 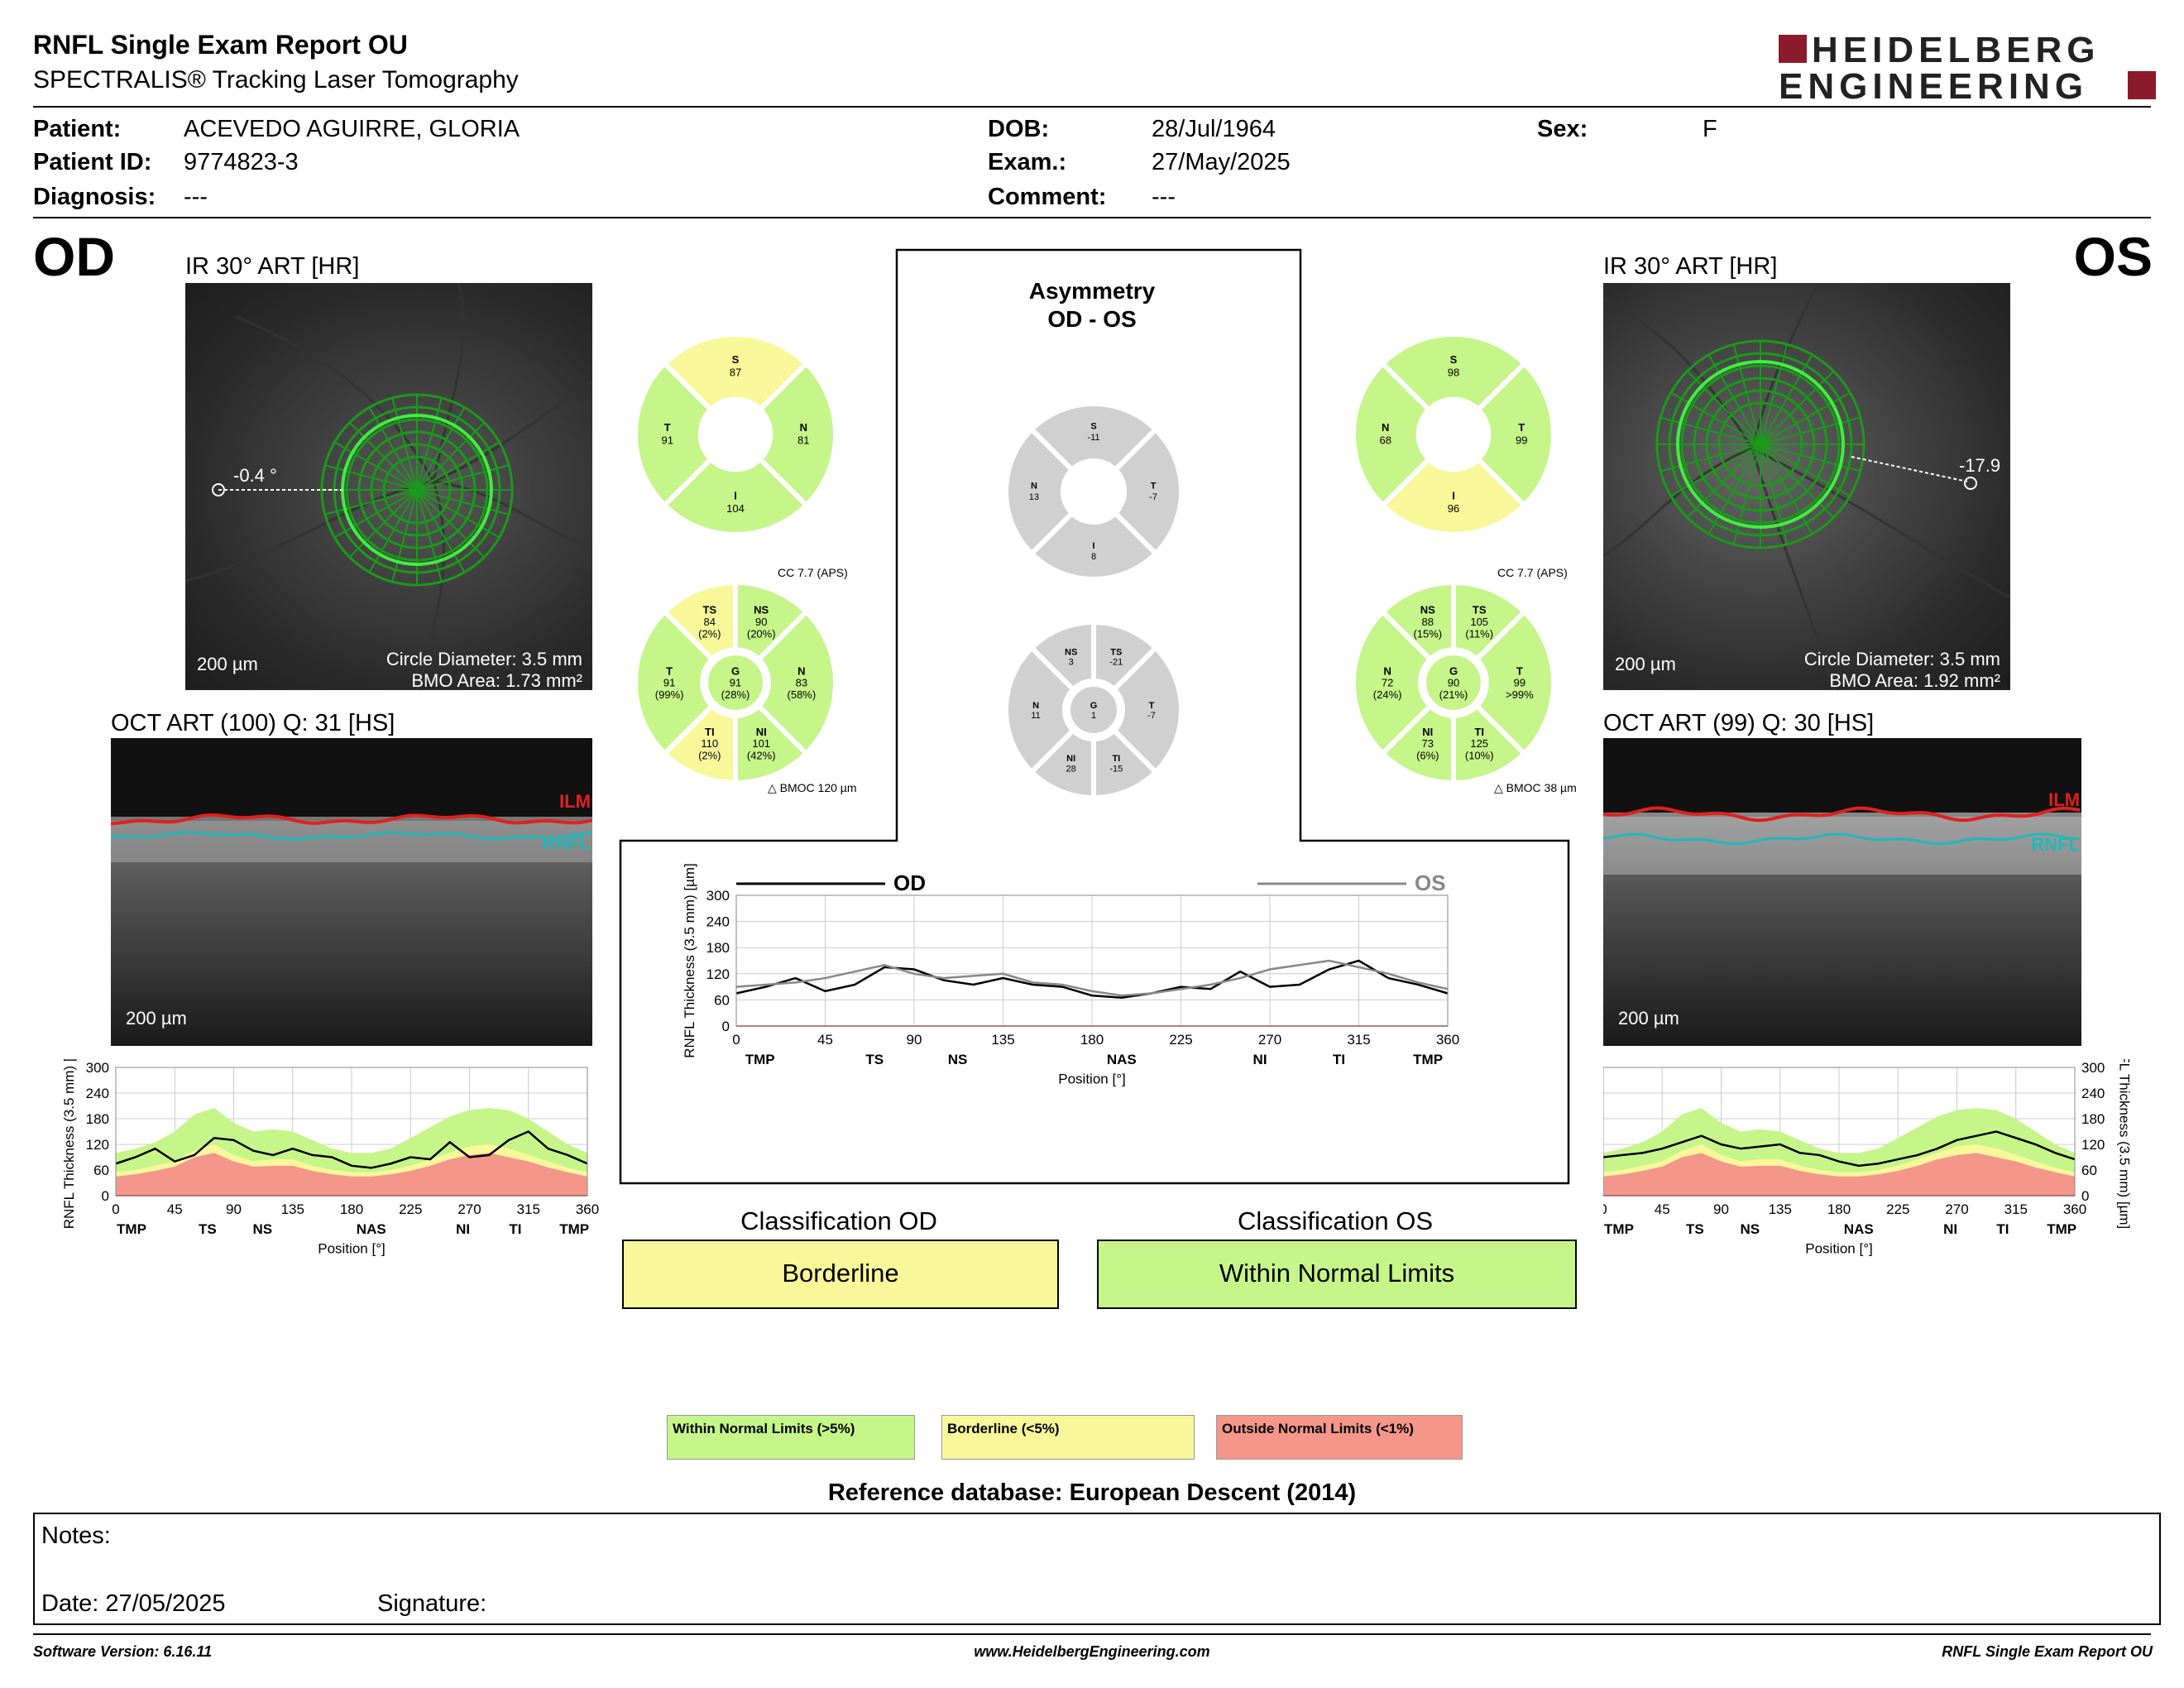 I want to click on os-ir-title: IR 30° ART [HR], so click(x=1690, y=266).